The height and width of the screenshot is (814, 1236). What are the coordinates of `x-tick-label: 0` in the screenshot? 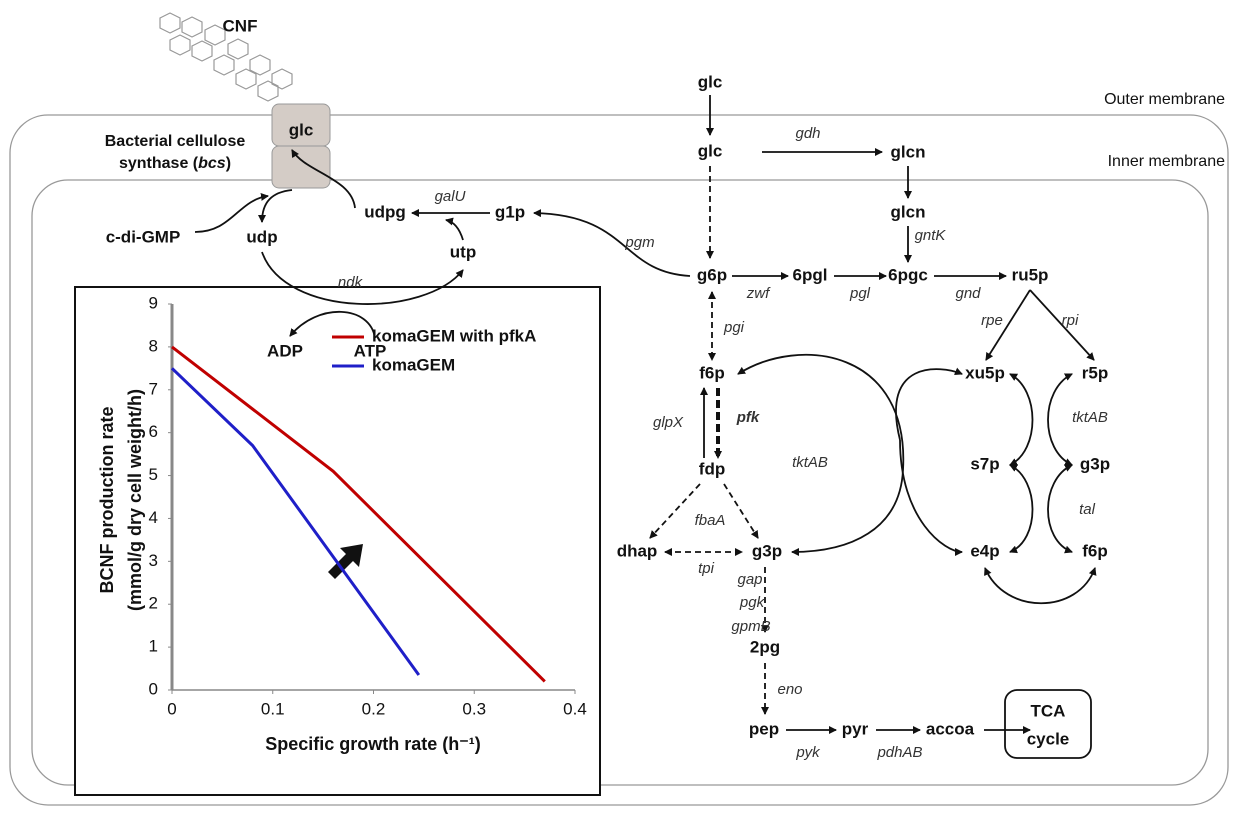 It's located at (171, 708).